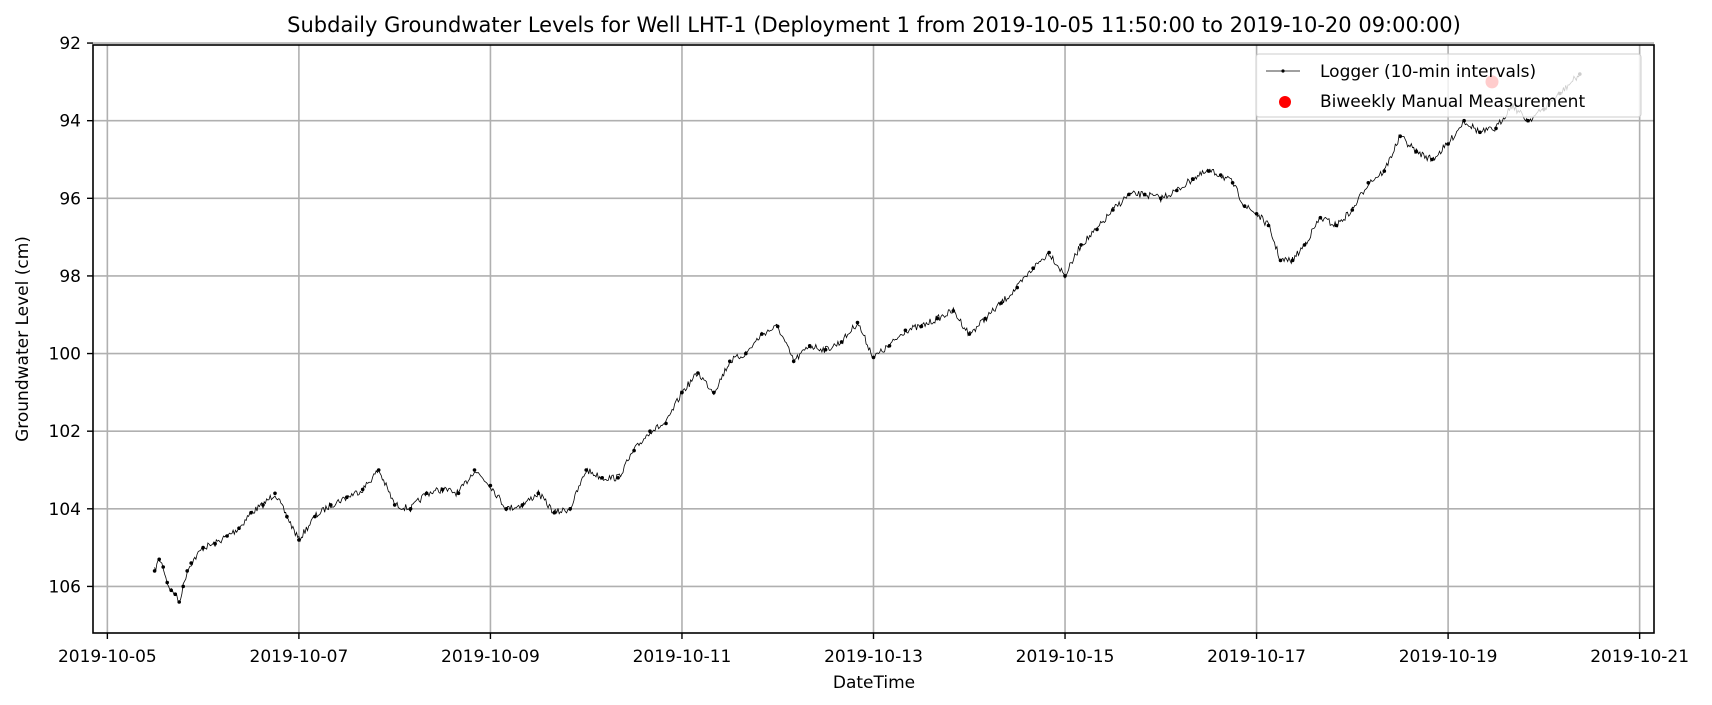 Image resolution: width=1712 pixels, height=705 pixels. Describe the element at coordinates (682, 657) in the screenshot. I see `x-tick-label: 2019-10-11` at that location.